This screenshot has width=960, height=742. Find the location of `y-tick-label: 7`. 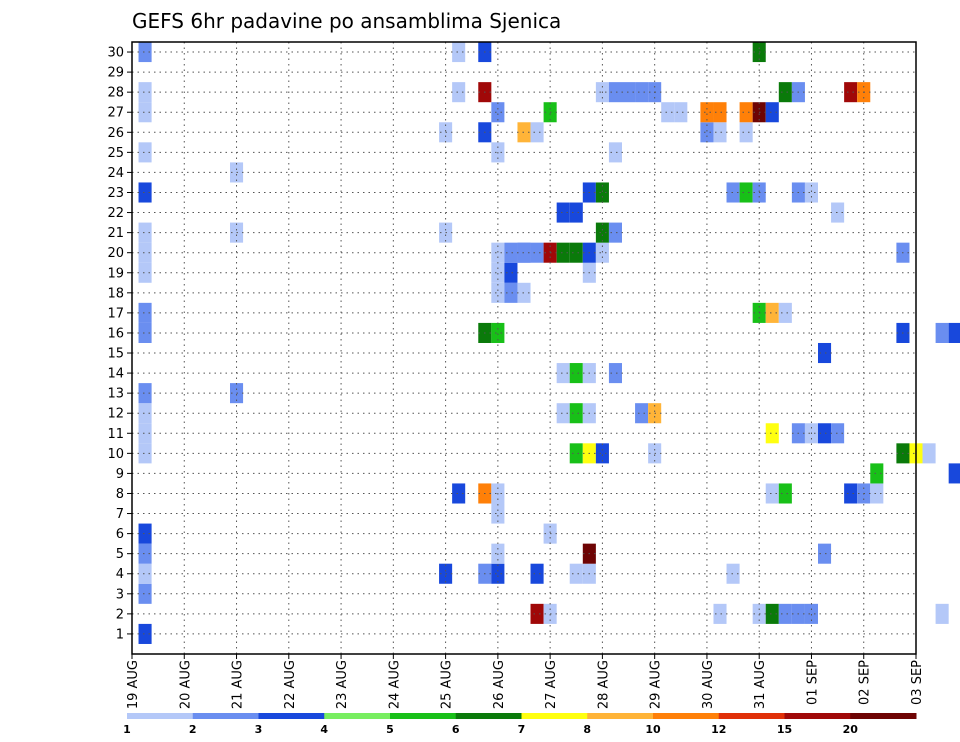

y-tick-label: 7 is located at coordinates (120, 514).